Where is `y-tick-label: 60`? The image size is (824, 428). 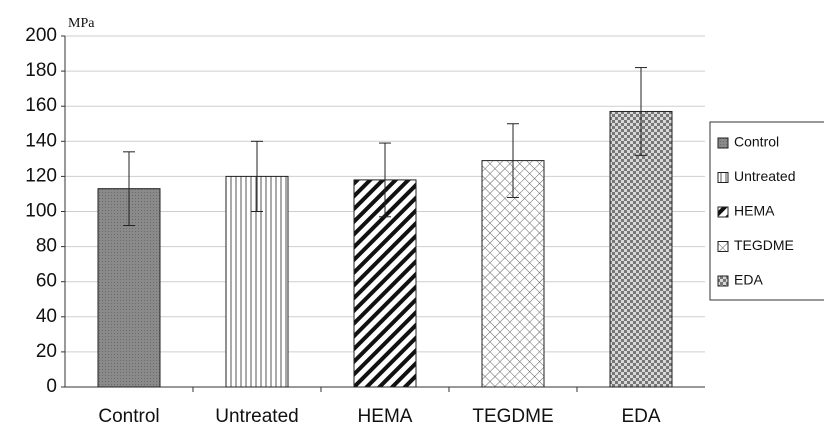
y-tick-label: 60 is located at coordinates (46, 281).